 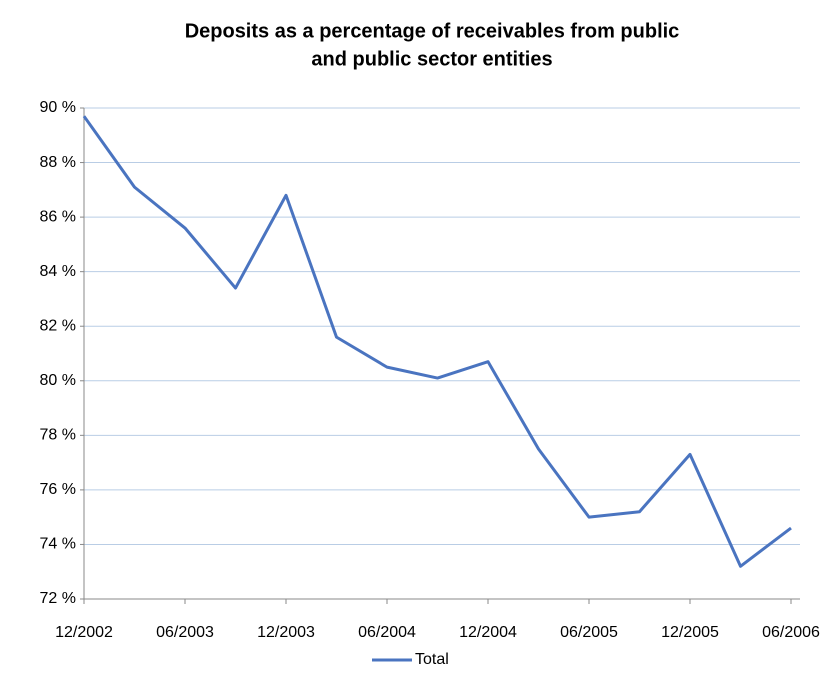 What do you see at coordinates (58, 435) in the screenshot?
I see `y-tick-label: 78 %` at bounding box center [58, 435].